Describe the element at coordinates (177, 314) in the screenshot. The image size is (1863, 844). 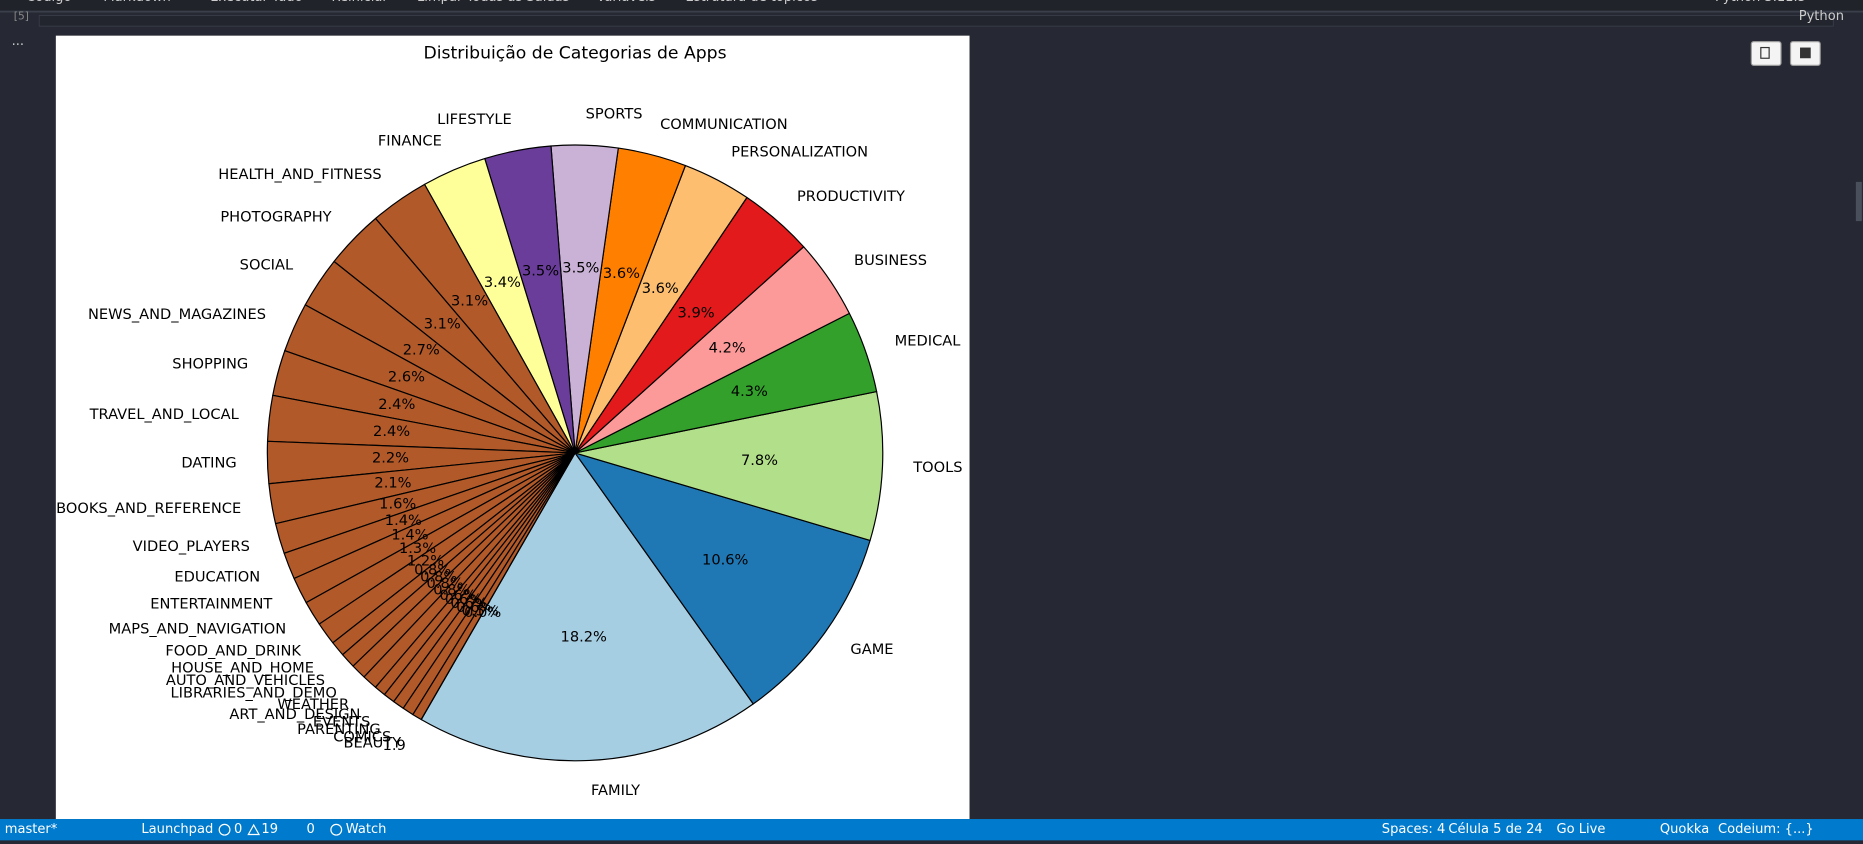
I see `slice-label: NEWS_AND_MAGAZINES` at that location.